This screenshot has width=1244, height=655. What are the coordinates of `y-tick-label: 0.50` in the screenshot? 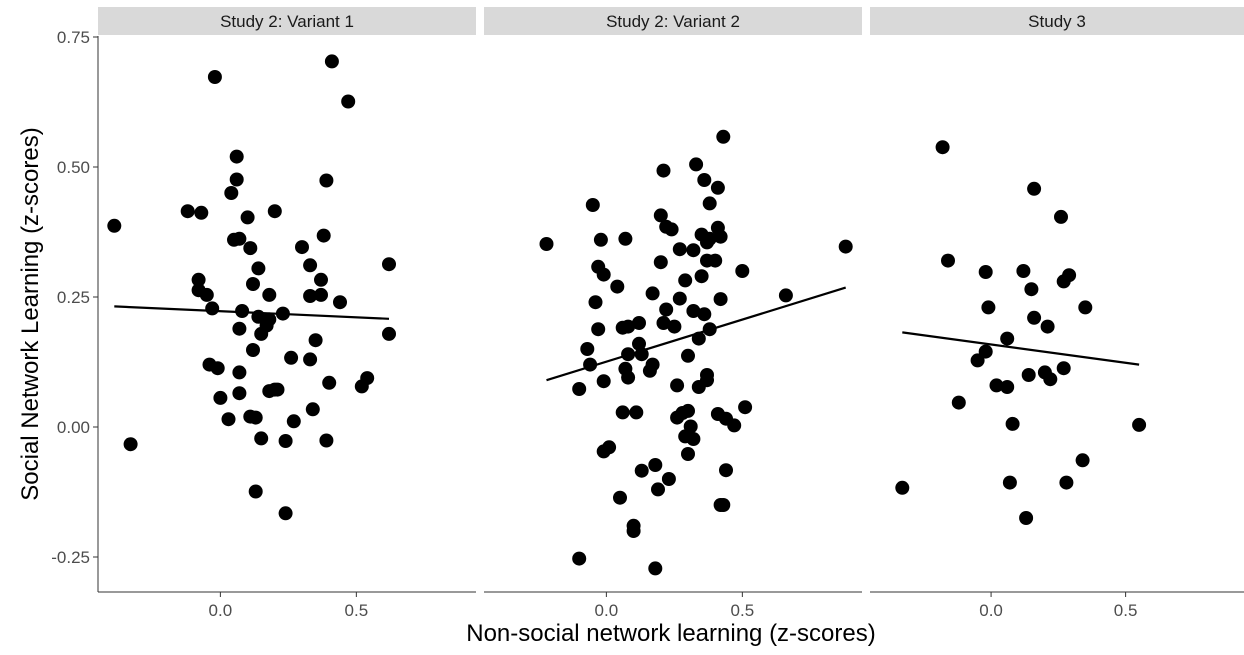 It's located at (73, 167).